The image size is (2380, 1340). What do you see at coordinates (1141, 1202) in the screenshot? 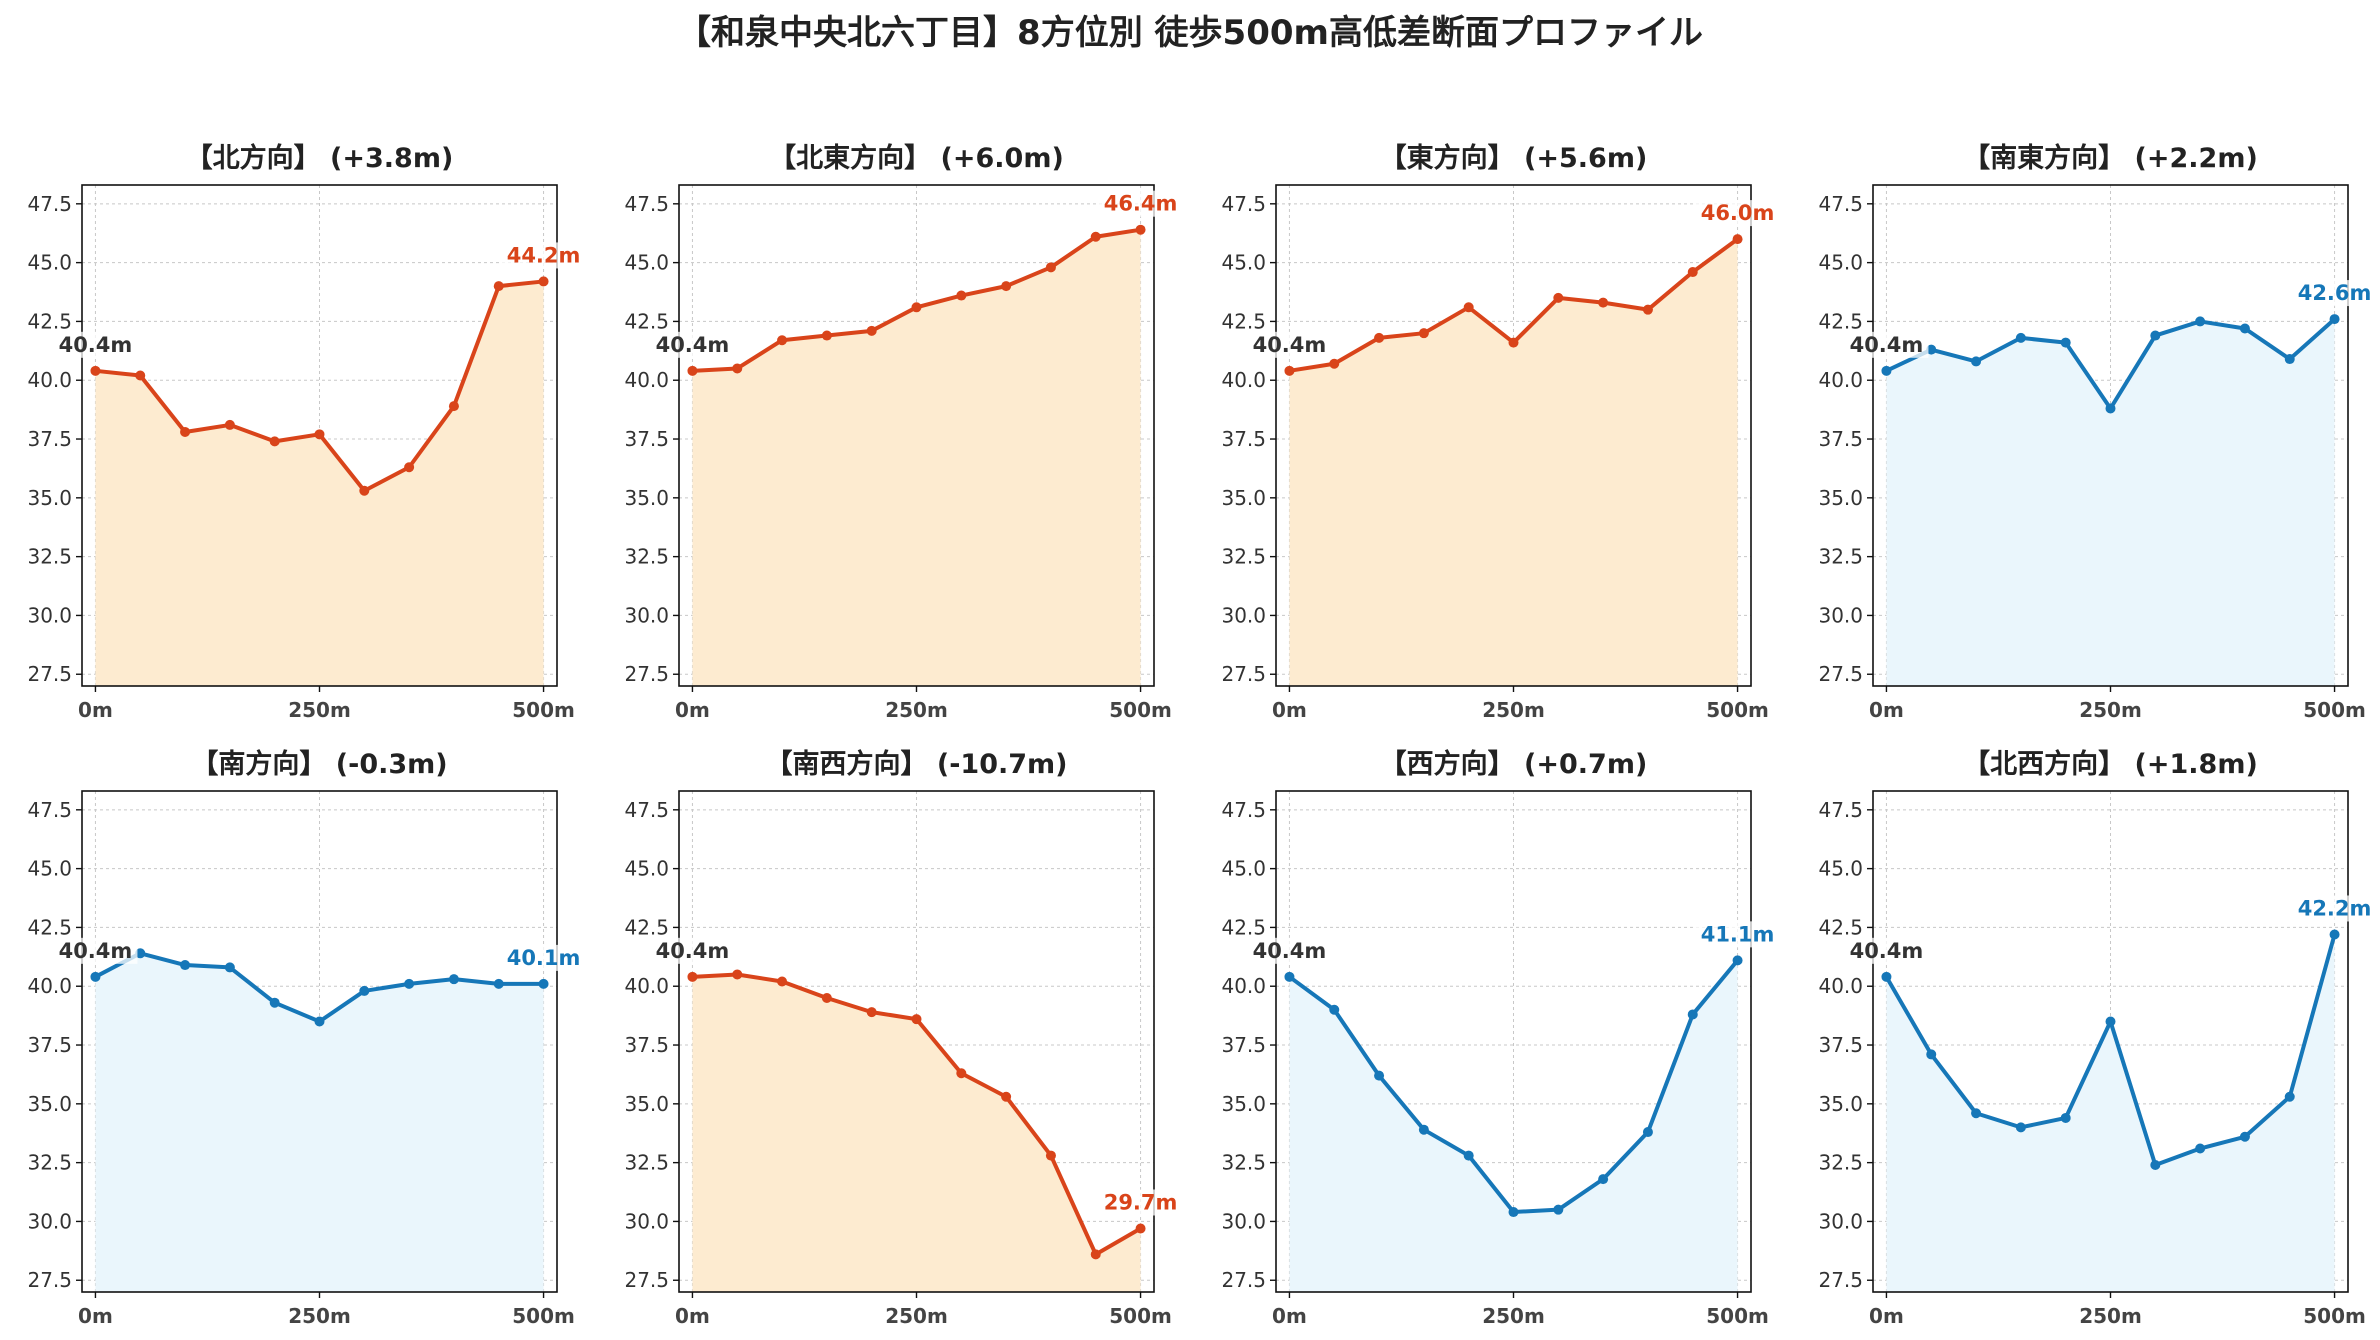
I see `end-label: 29.7m` at bounding box center [1141, 1202].